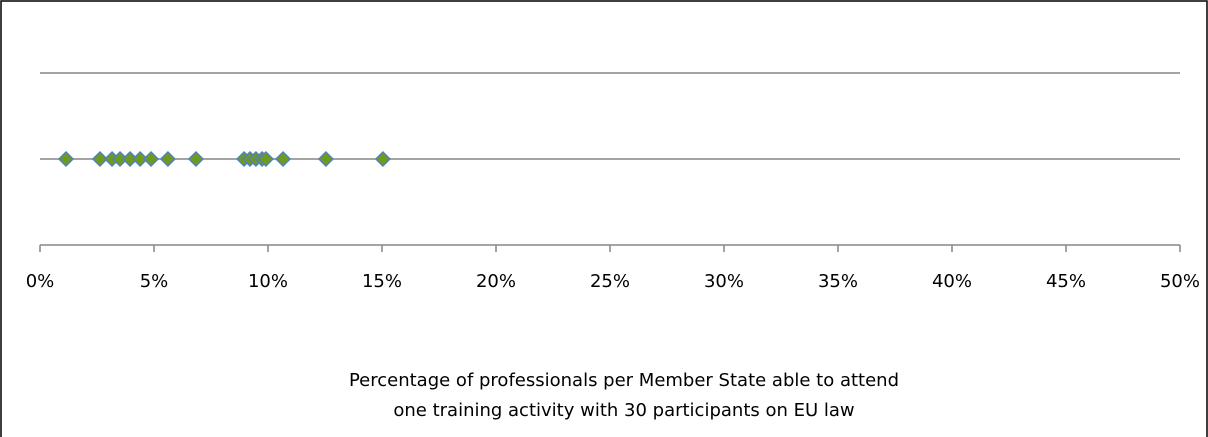 The image size is (1208, 437). I want to click on x-tick-label: 10%, so click(268, 281).